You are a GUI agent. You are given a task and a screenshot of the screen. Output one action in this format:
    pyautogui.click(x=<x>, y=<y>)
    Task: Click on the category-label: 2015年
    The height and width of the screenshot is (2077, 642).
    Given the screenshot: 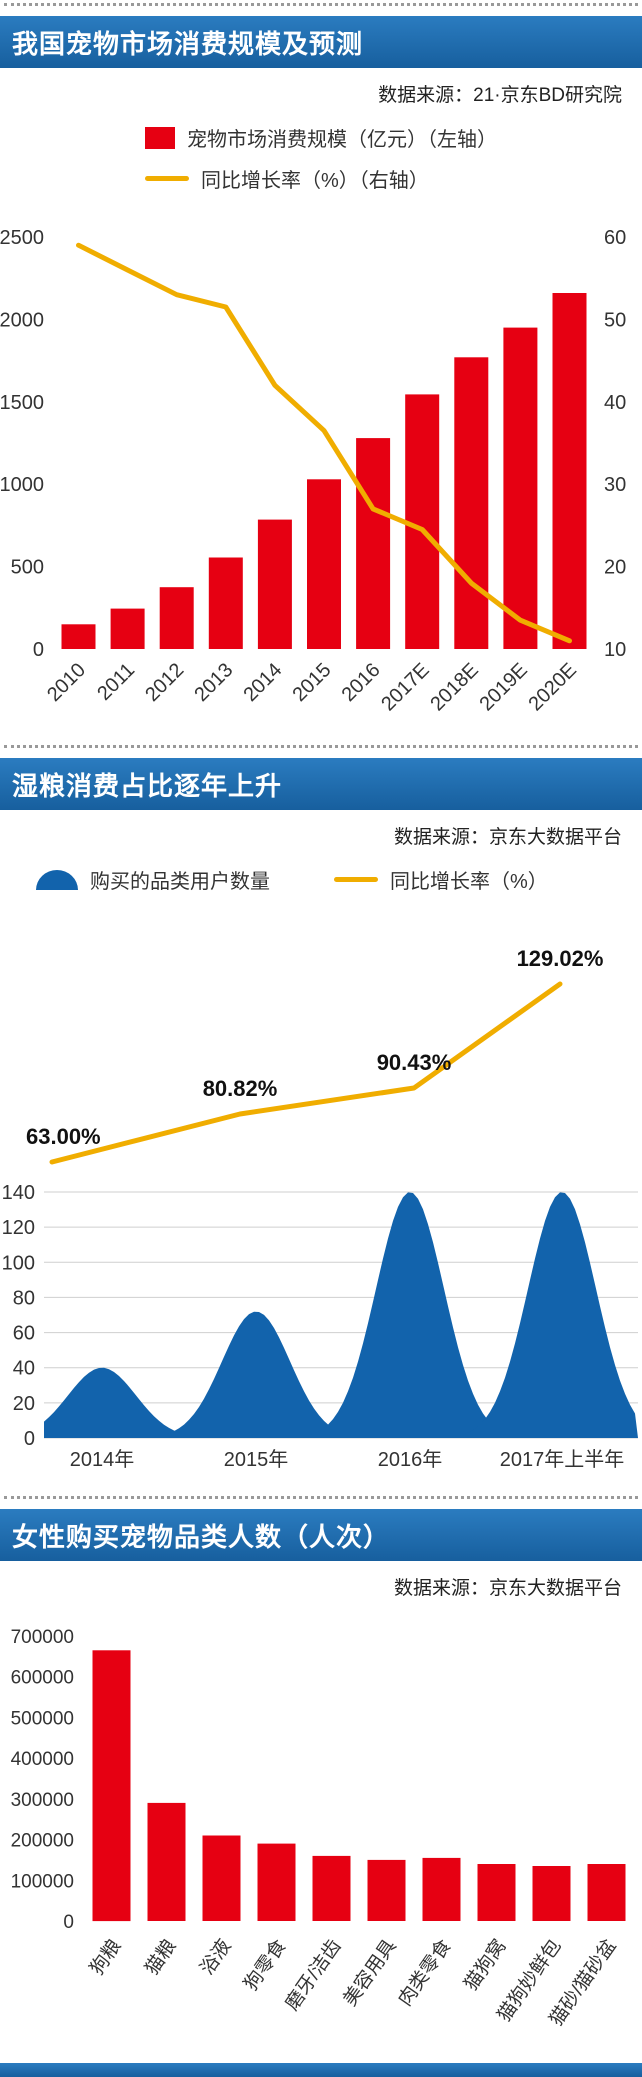 What is the action you would take?
    pyautogui.click(x=256, y=1459)
    